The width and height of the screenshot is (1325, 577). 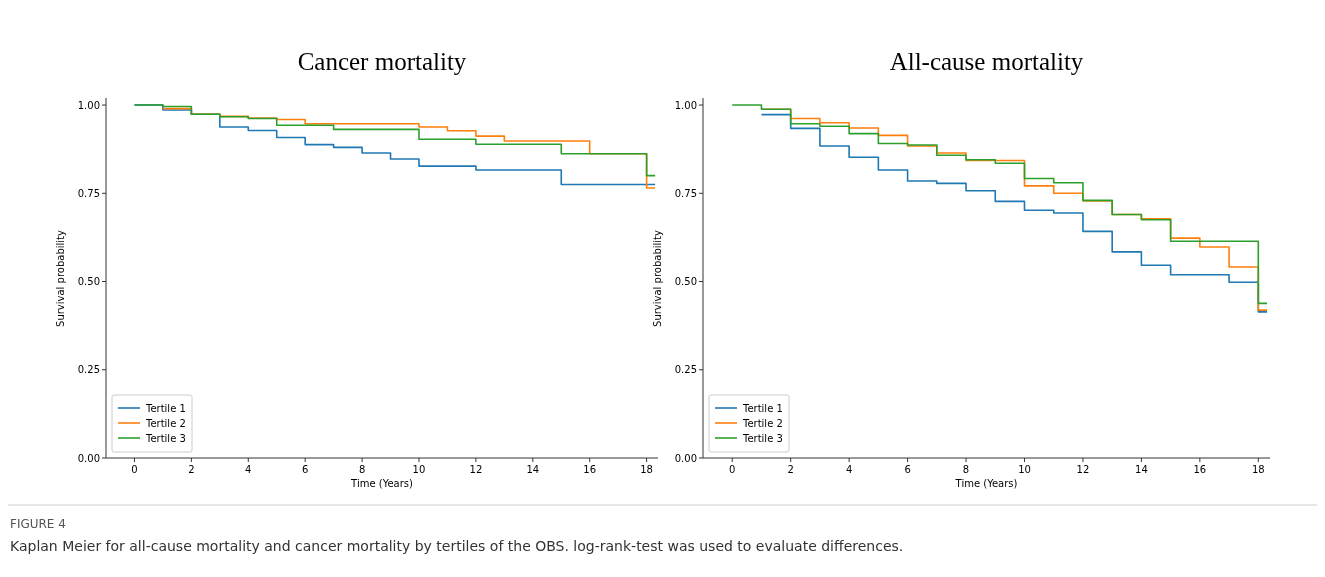 I want to click on text: Kaplan Meier for all-cause mortality and cancer mortality by tertiles of the OBS. log-rank-test was used to evaluate differences., so click(x=457, y=546).